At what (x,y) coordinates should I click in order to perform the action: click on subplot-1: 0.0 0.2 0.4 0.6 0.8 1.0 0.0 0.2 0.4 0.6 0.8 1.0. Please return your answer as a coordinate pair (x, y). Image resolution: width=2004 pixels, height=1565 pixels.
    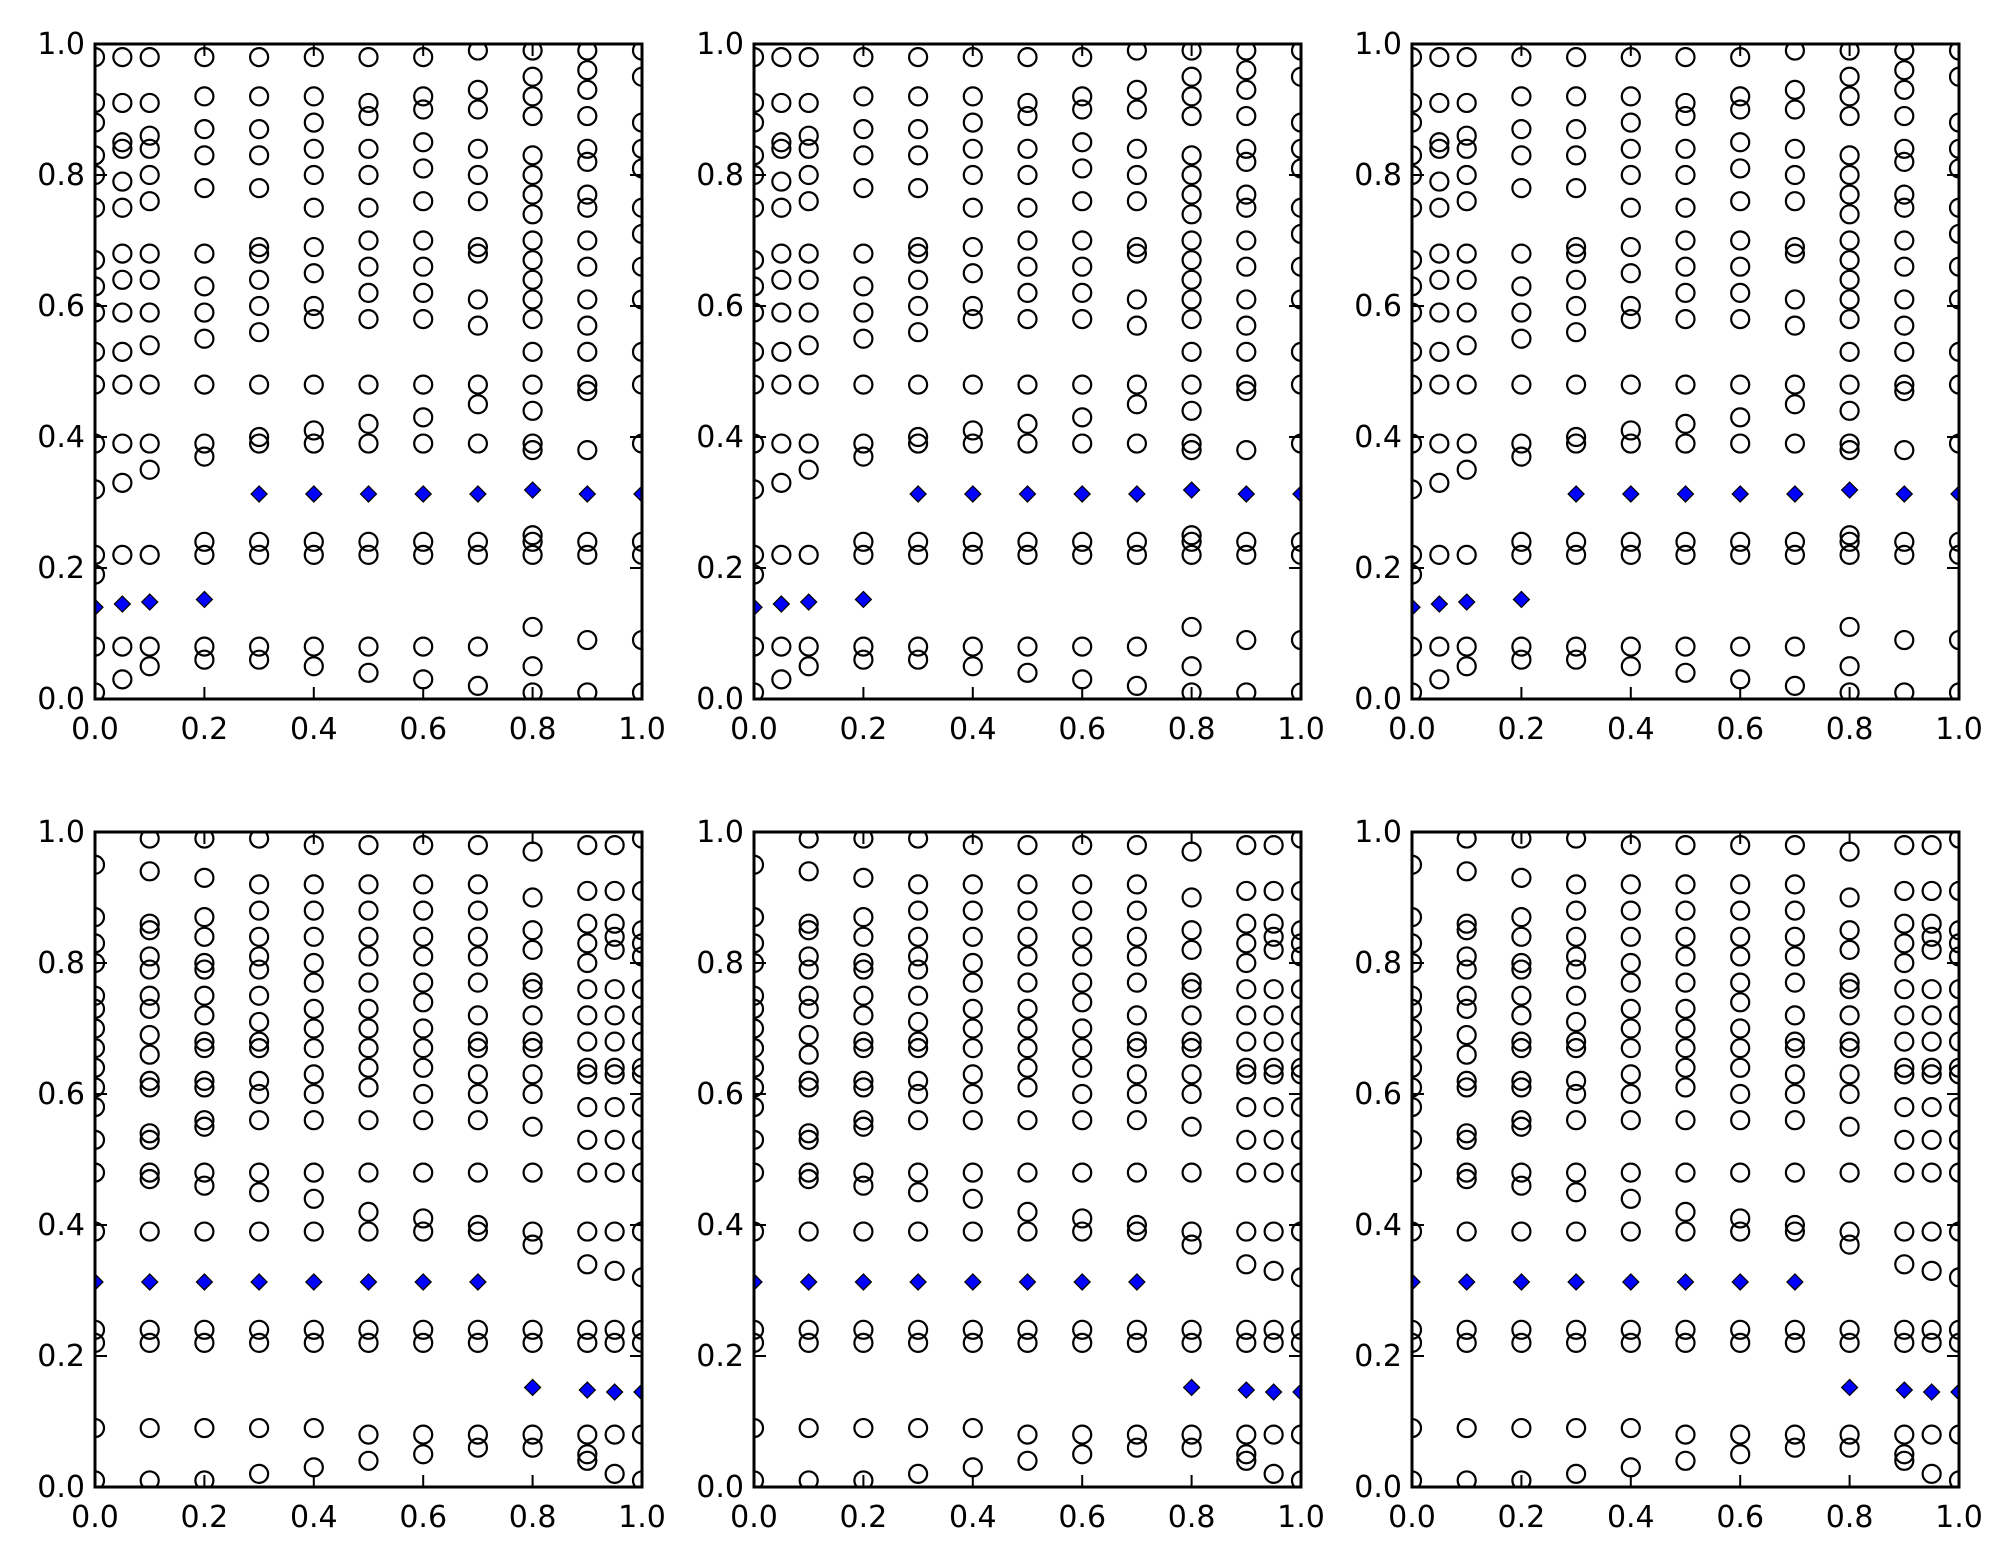
    Looking at the image, I should click on (351, 387).